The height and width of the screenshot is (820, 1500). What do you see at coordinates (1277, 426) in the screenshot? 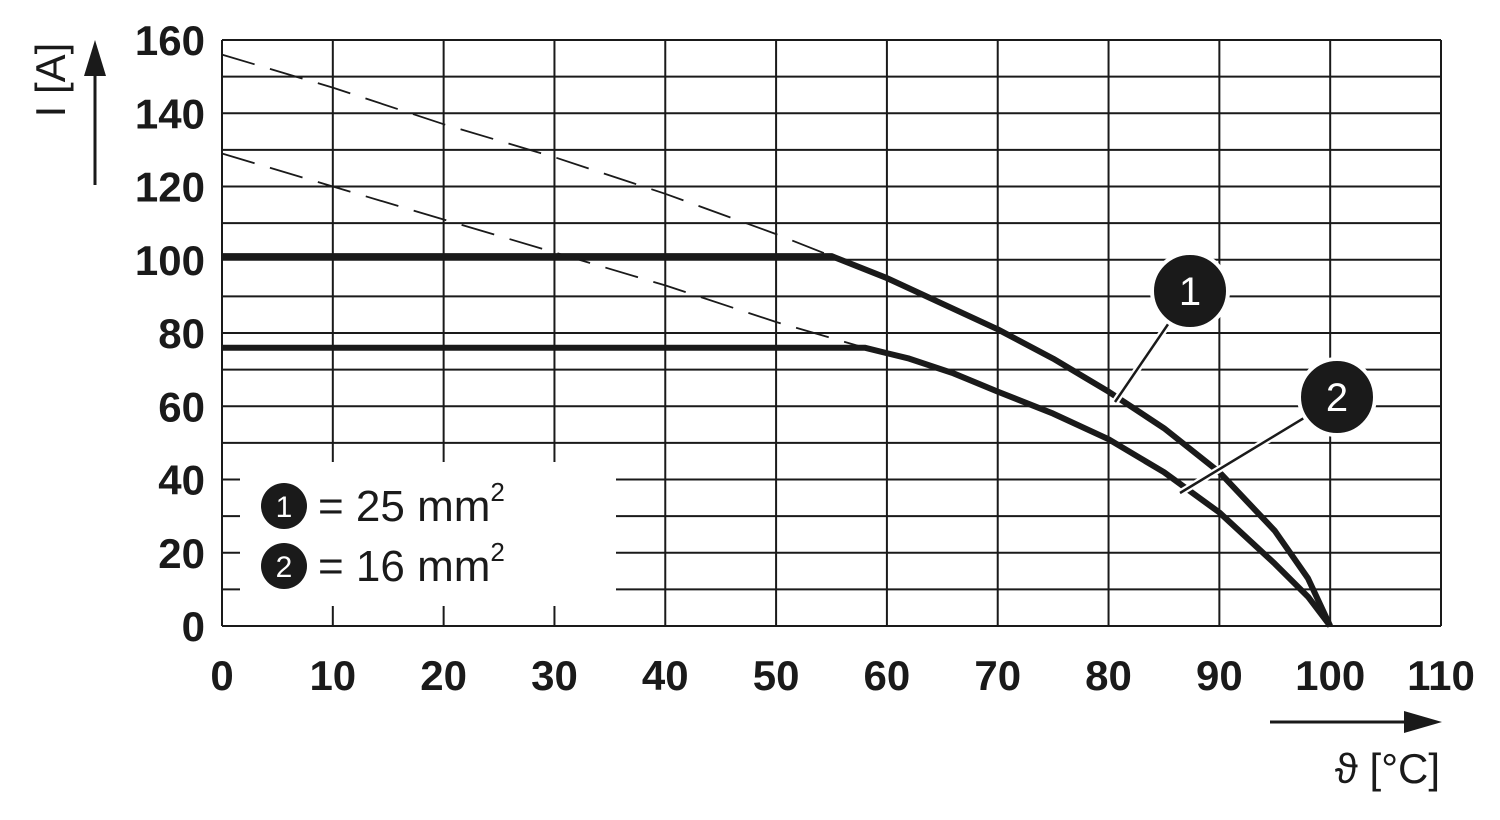
I see `callout-2: 2` at bounding box center [1277, 426].